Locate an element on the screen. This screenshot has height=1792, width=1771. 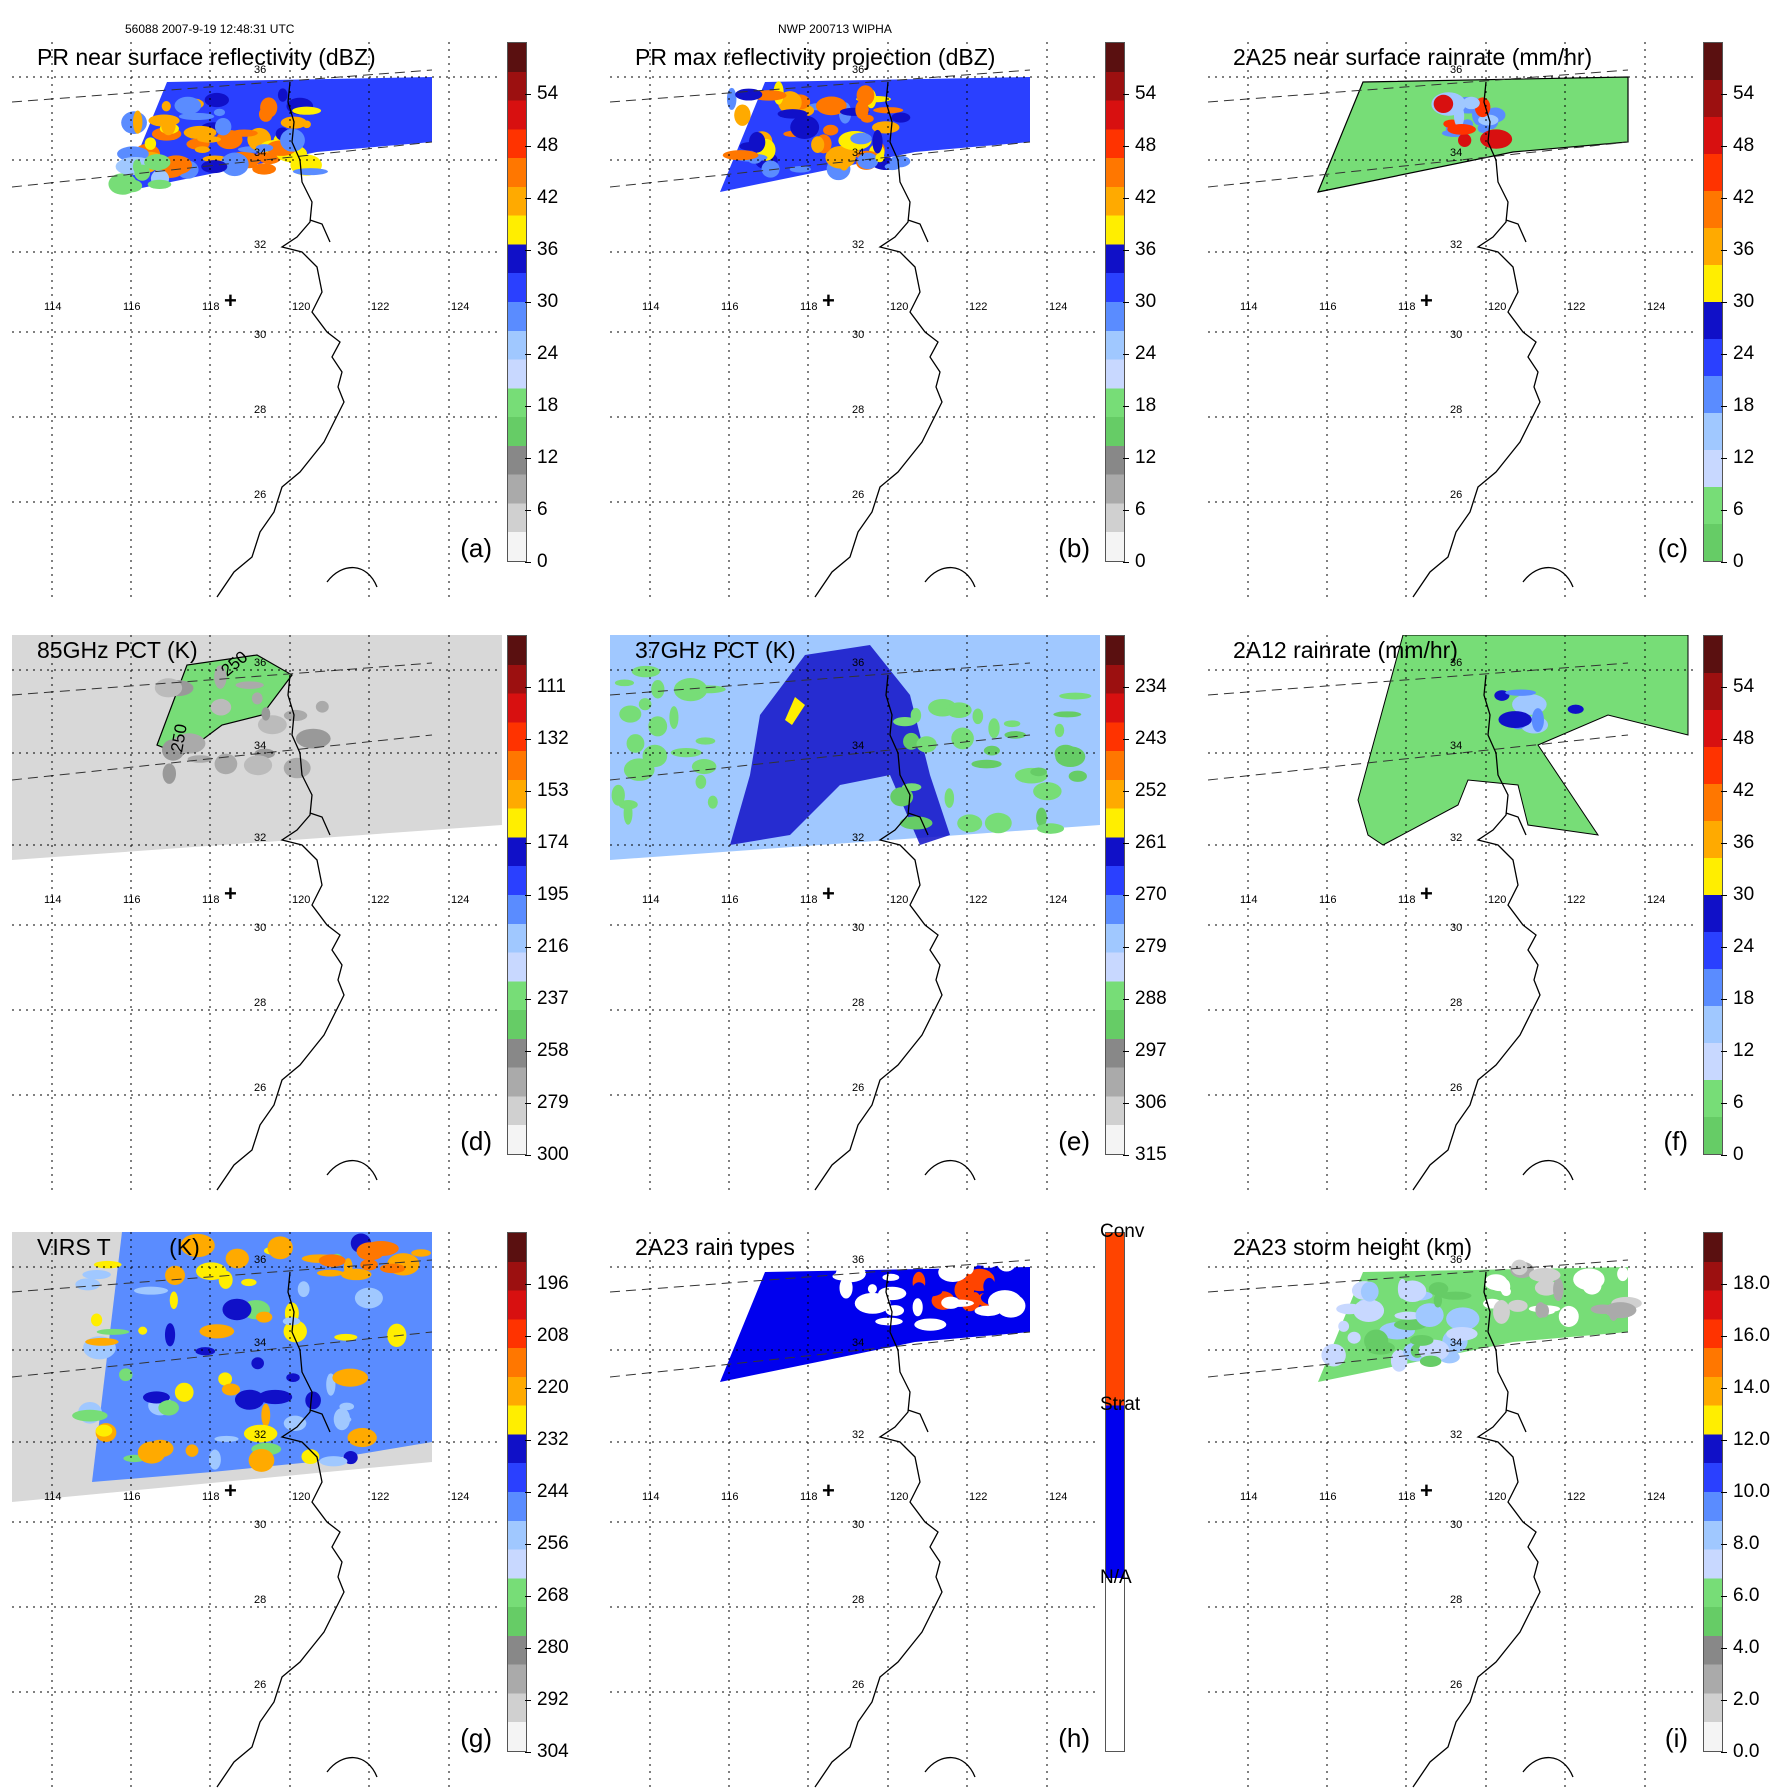
longitude-label: 122 is located at coordinates (1576, 307).